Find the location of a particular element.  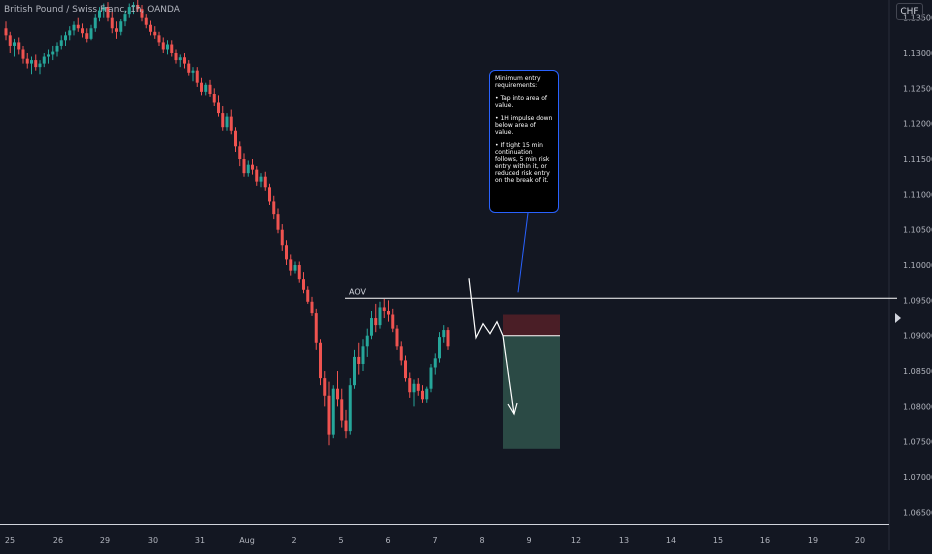

time-axis: 25 26 29 30 31 Aug 2 5 6 7 8 9 12 13 14 15 16 19 20 is located at coordinates (435, 540).